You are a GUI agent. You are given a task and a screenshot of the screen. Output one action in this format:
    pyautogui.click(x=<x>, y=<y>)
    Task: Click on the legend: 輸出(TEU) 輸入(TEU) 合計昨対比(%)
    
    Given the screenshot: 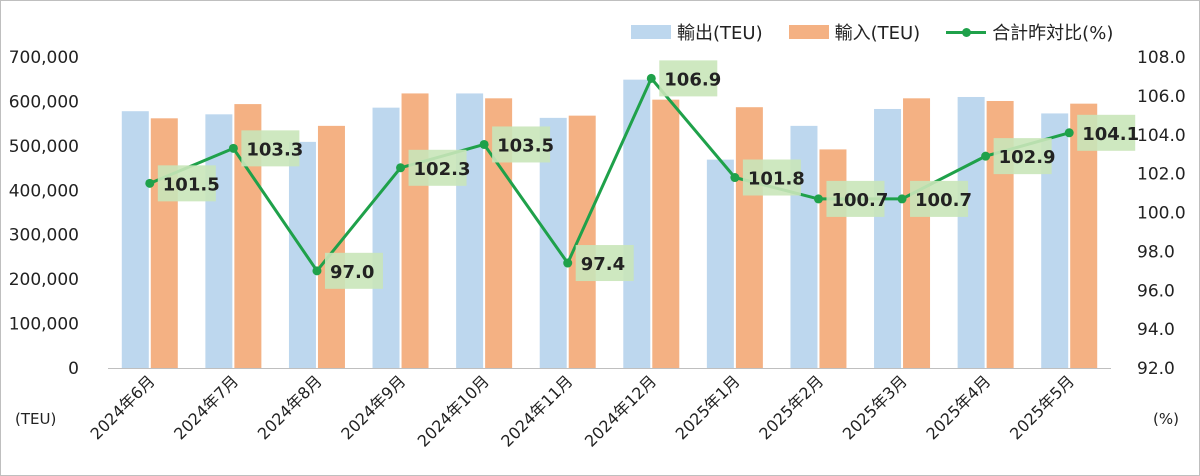 What is the action you would take?
    pyautogui.click(x=885, y=32)
    